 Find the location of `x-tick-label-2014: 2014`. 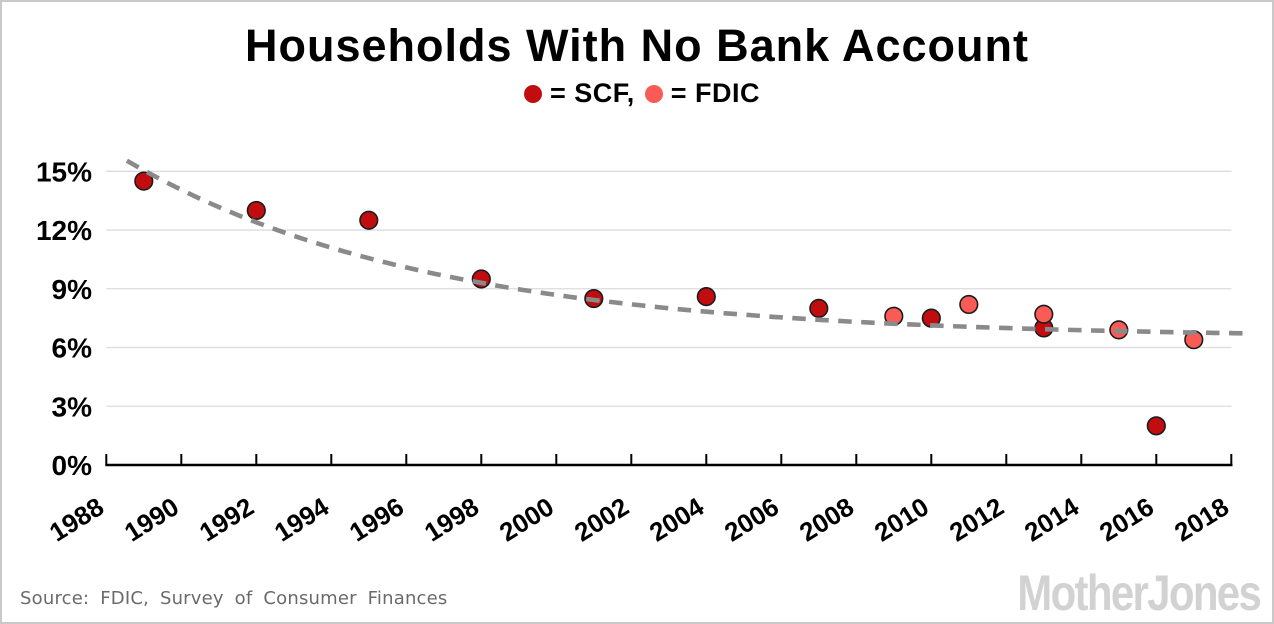

x-tick-label-2014: 2014 is located at coordinates (1051, 519).